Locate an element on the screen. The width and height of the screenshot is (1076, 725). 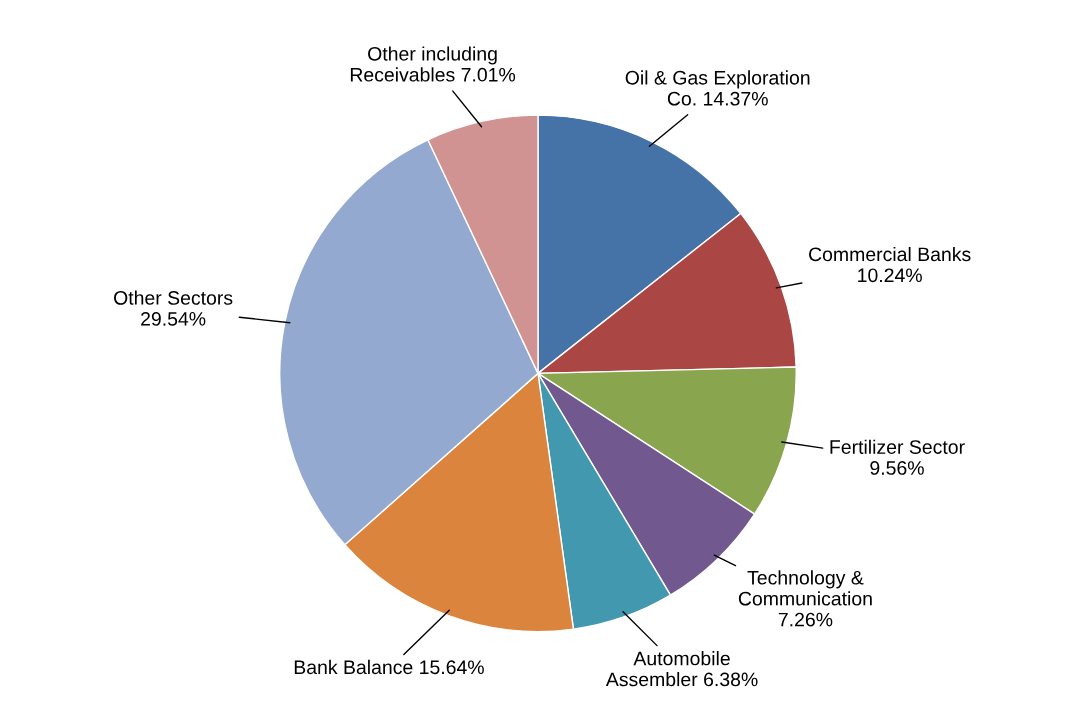
slice-label: Other Sectors 29.54% is located at coordinates (173, 308).